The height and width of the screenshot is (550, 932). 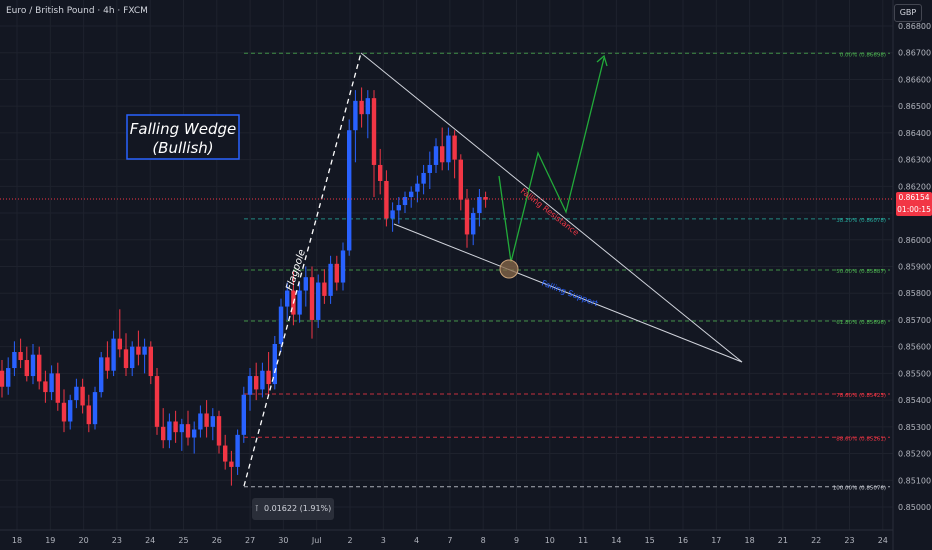 What do you see at coordinates (816, 540) in the screenshot?
I see `time-tick-label: 22` at bounding box center [816, 540].